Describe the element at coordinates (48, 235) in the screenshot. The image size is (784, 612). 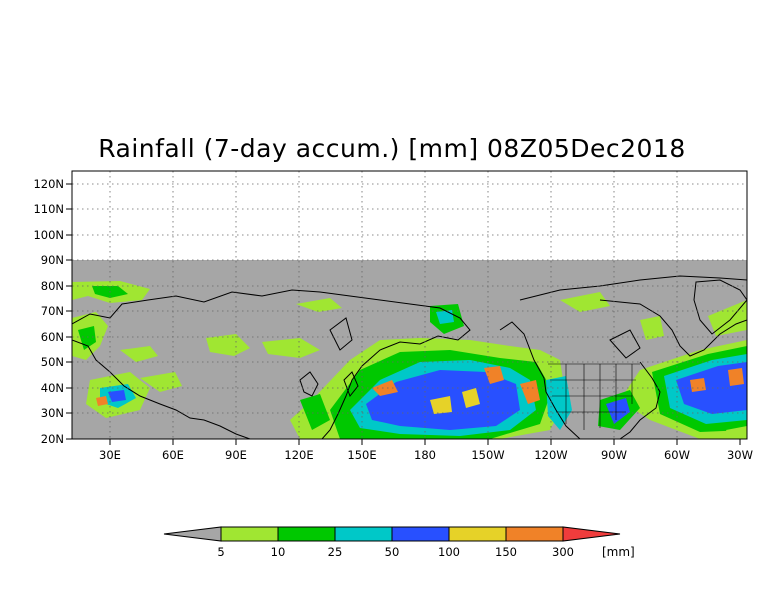
I see `lat-label: 100N` at that location.